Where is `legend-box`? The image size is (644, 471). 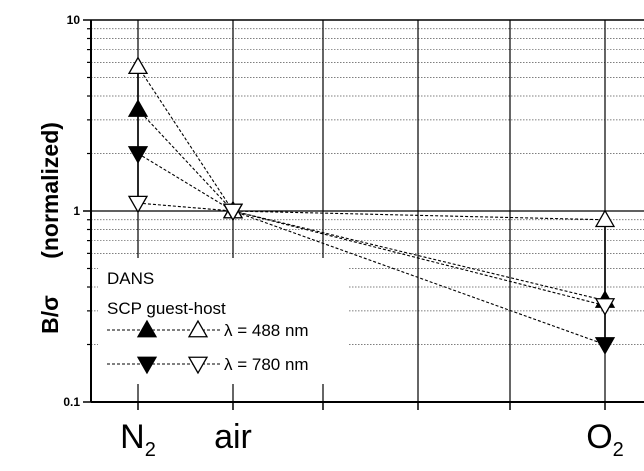
legend-box is located at coordinates (223, 321).